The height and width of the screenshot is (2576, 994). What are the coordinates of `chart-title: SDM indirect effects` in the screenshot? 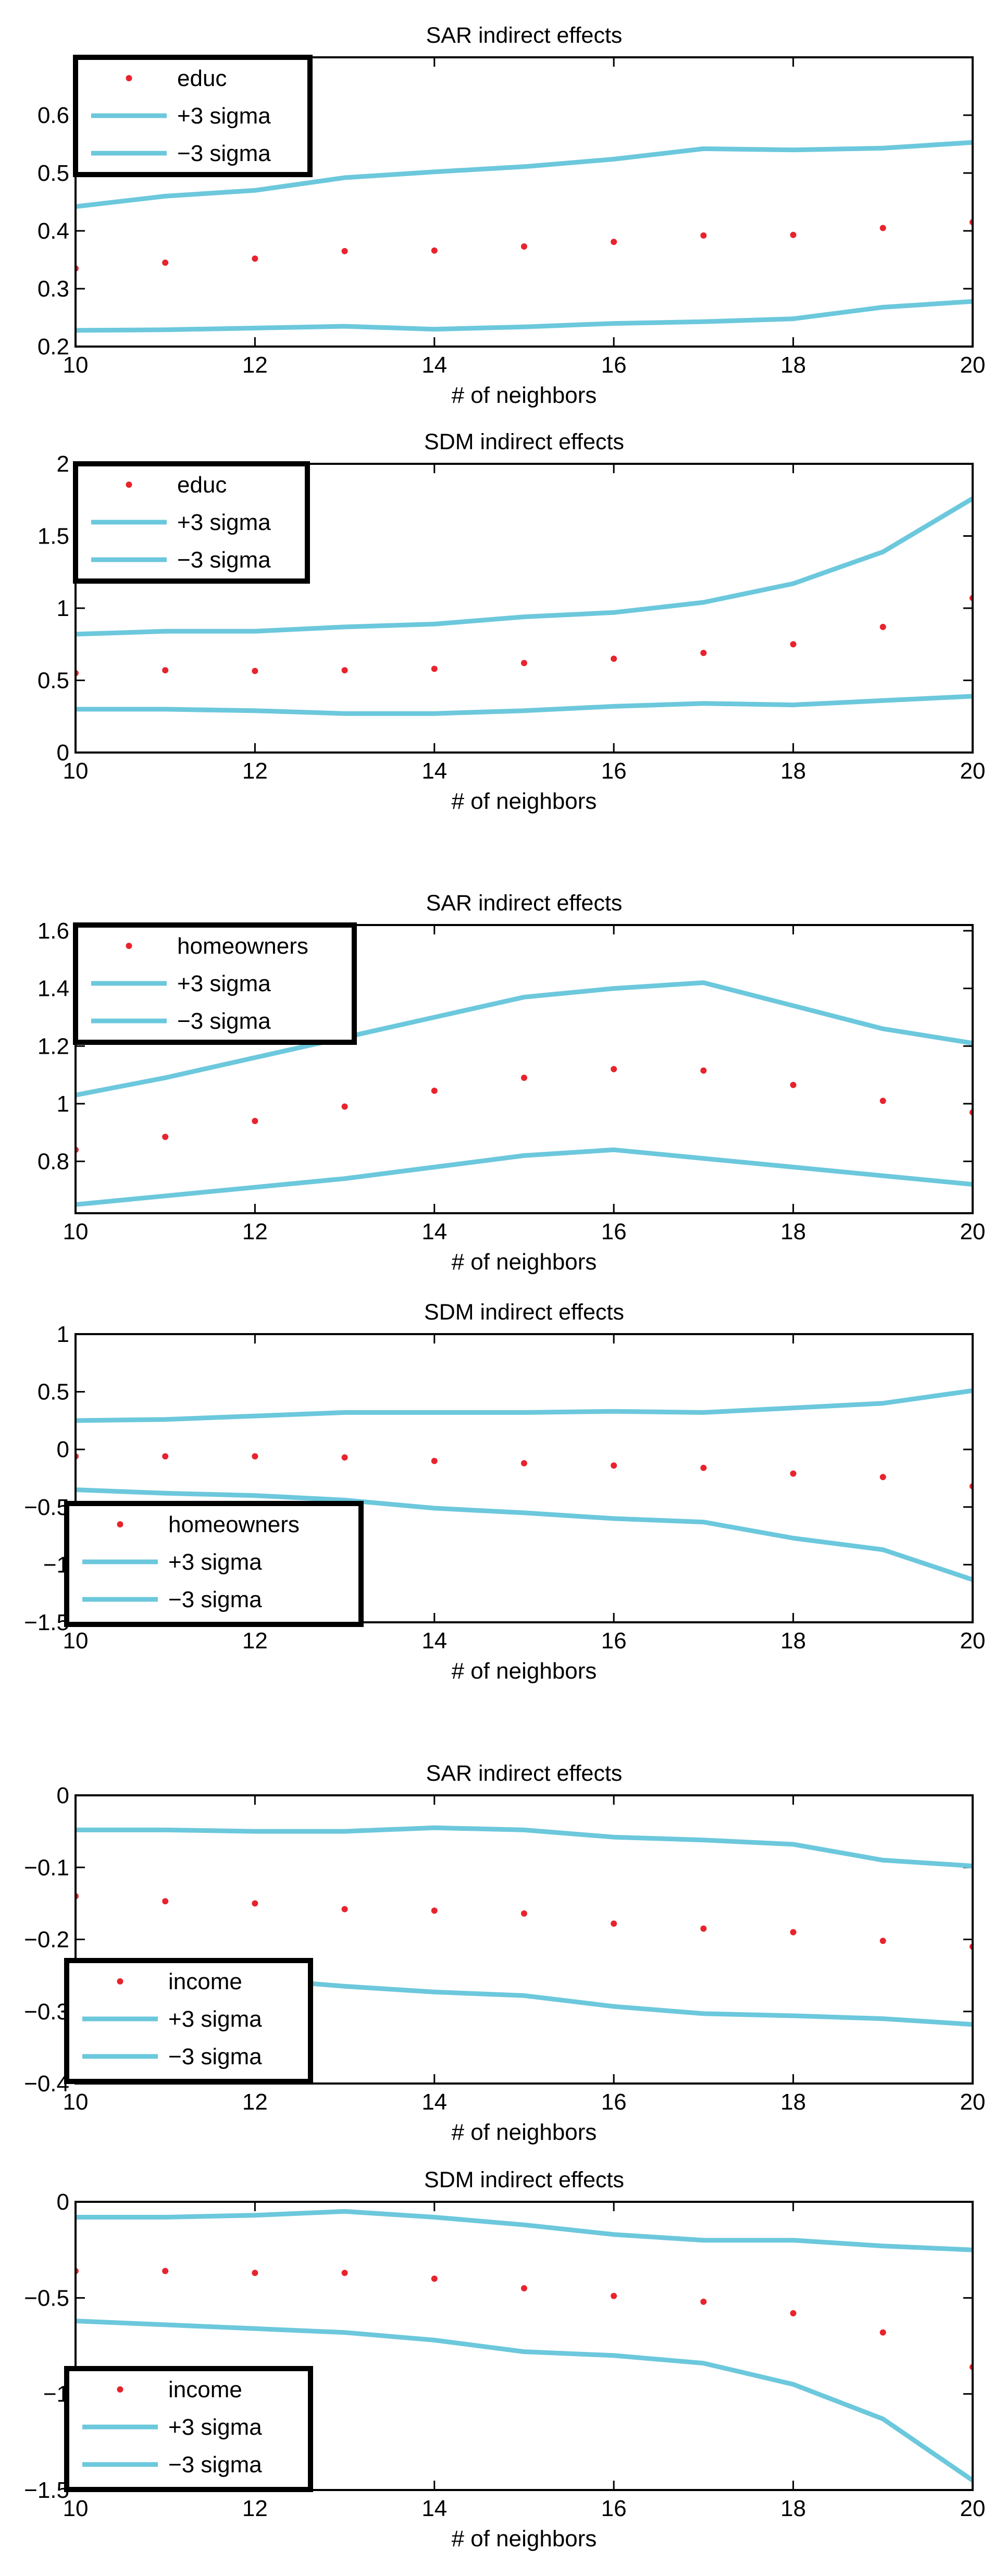 It's located at (524, 1312).